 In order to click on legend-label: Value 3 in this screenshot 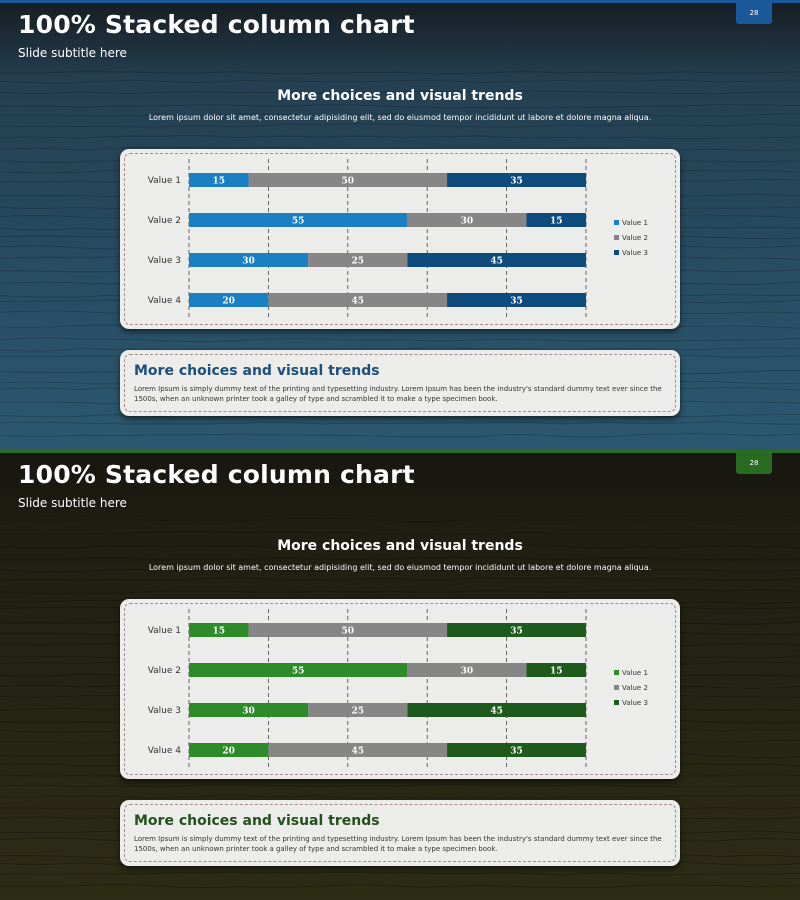, I will do `click(635, 703)`.